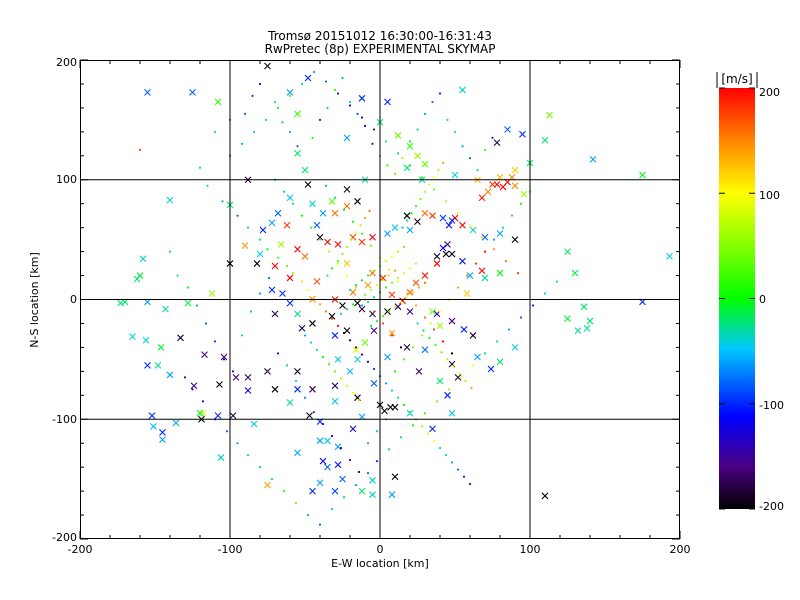  What do you see at coordinates (771, 299) in the screenshot?
I see `colorbar-tick-labels: 200 100 0 -100 -200` at bounding box center [771, 299].